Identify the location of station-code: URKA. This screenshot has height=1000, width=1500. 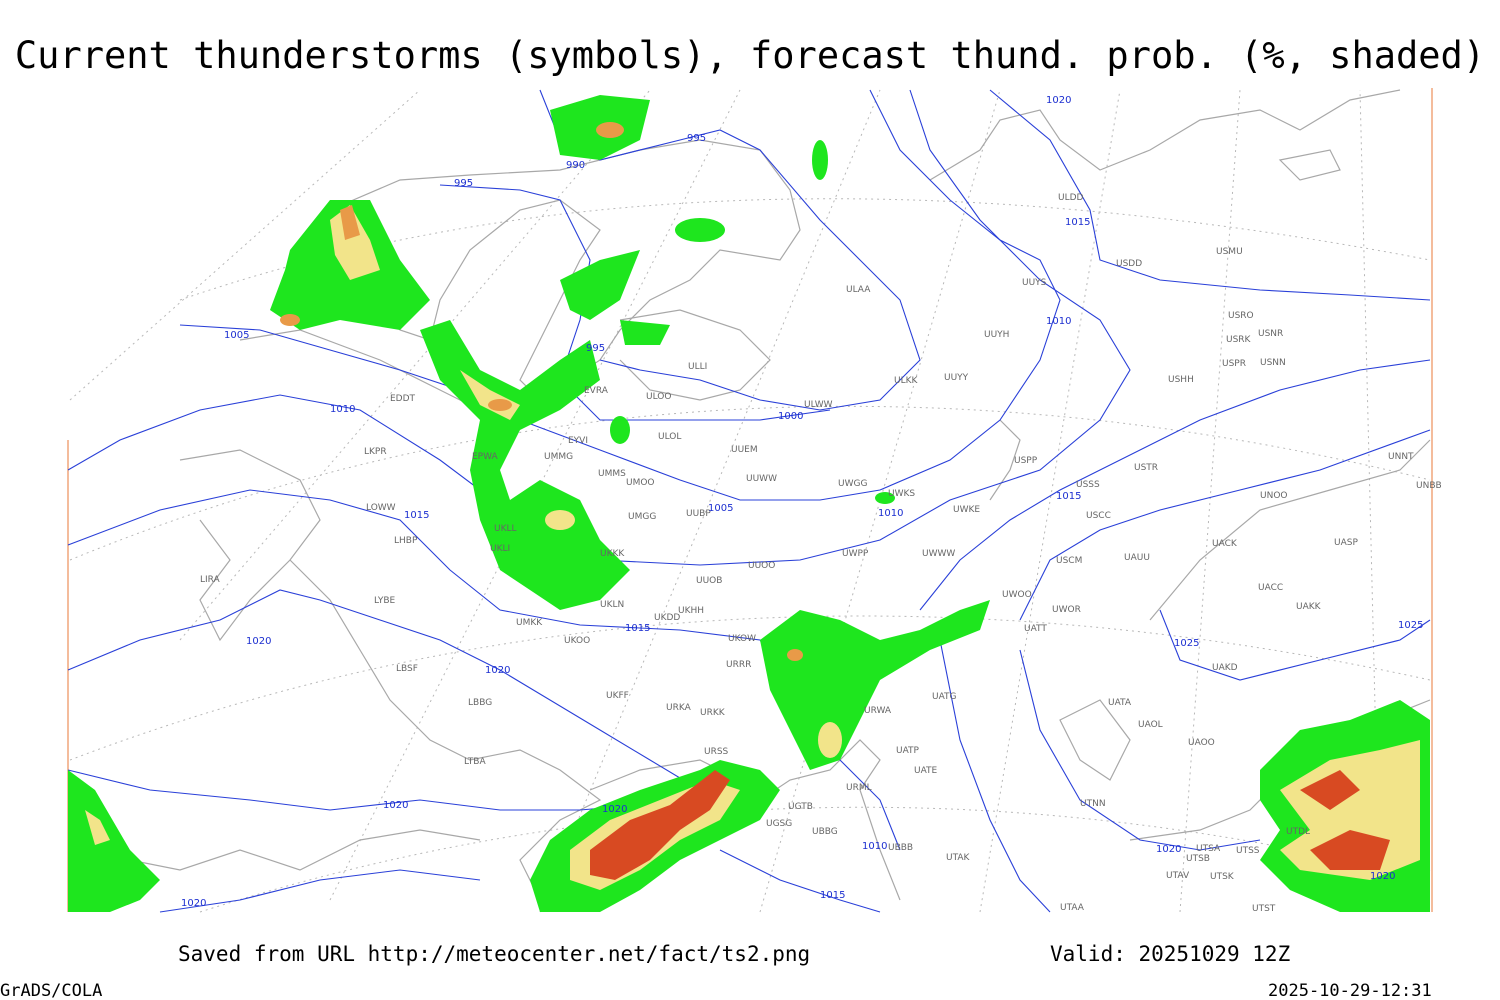
(679, 708).